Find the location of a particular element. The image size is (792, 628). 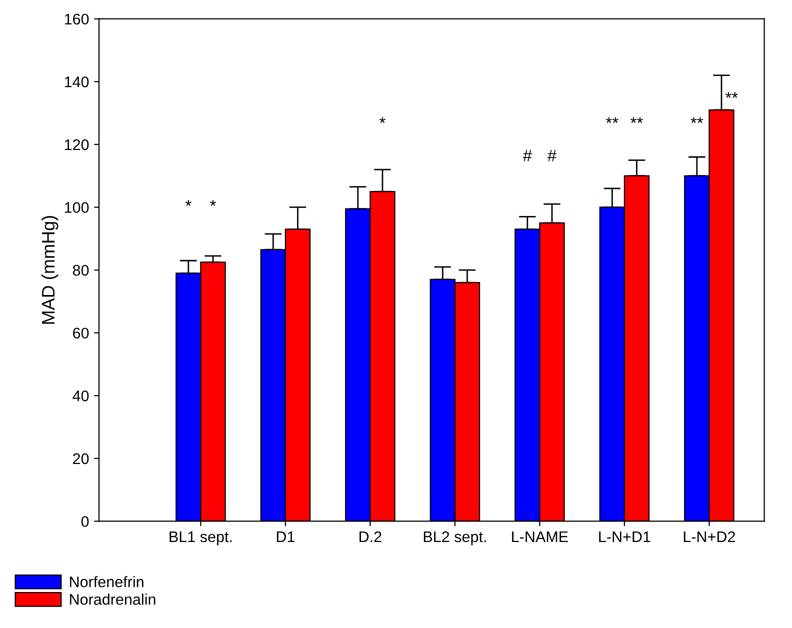

y-tick-label: 140 is located at coordinates (76, 82).